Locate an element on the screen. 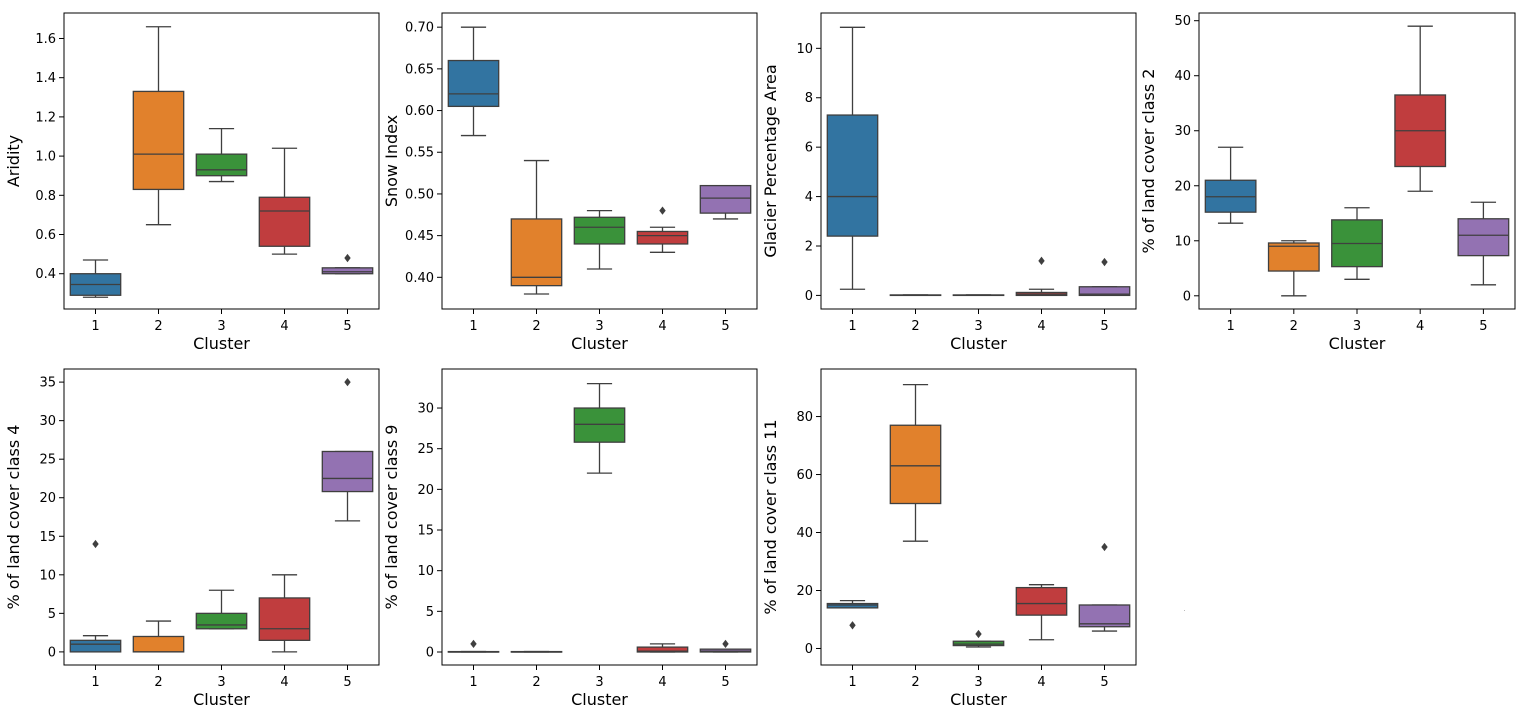 The height and width of the screenshot is (718, 1529). y-tick-label: 1.4 is located at coordinates (45, 78).